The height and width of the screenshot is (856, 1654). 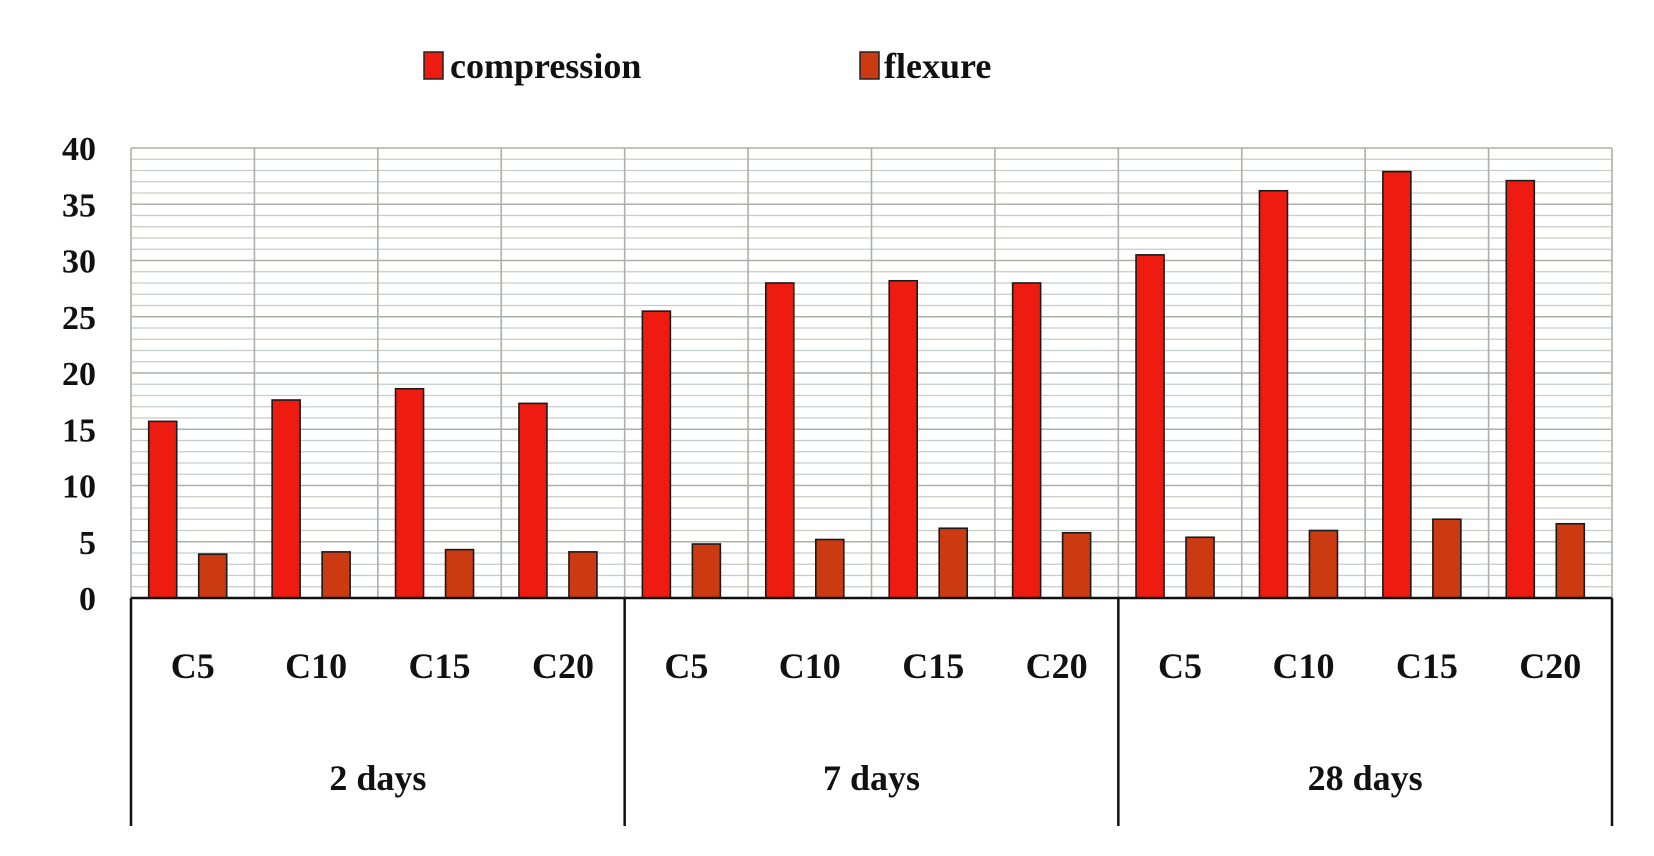 What do you see at coordinates (79, 262) in the screenshot?
I see `y-tick-label: 30` at bounding box center [79, 262].